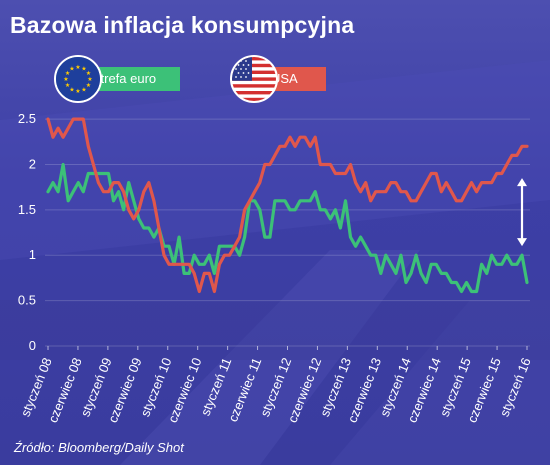 This screenshot has width=550, height=465. What do you see at coordinates (32, 254) in the screenshot?
I see `y-tick-label: 1` at bounding box center [32, 254].